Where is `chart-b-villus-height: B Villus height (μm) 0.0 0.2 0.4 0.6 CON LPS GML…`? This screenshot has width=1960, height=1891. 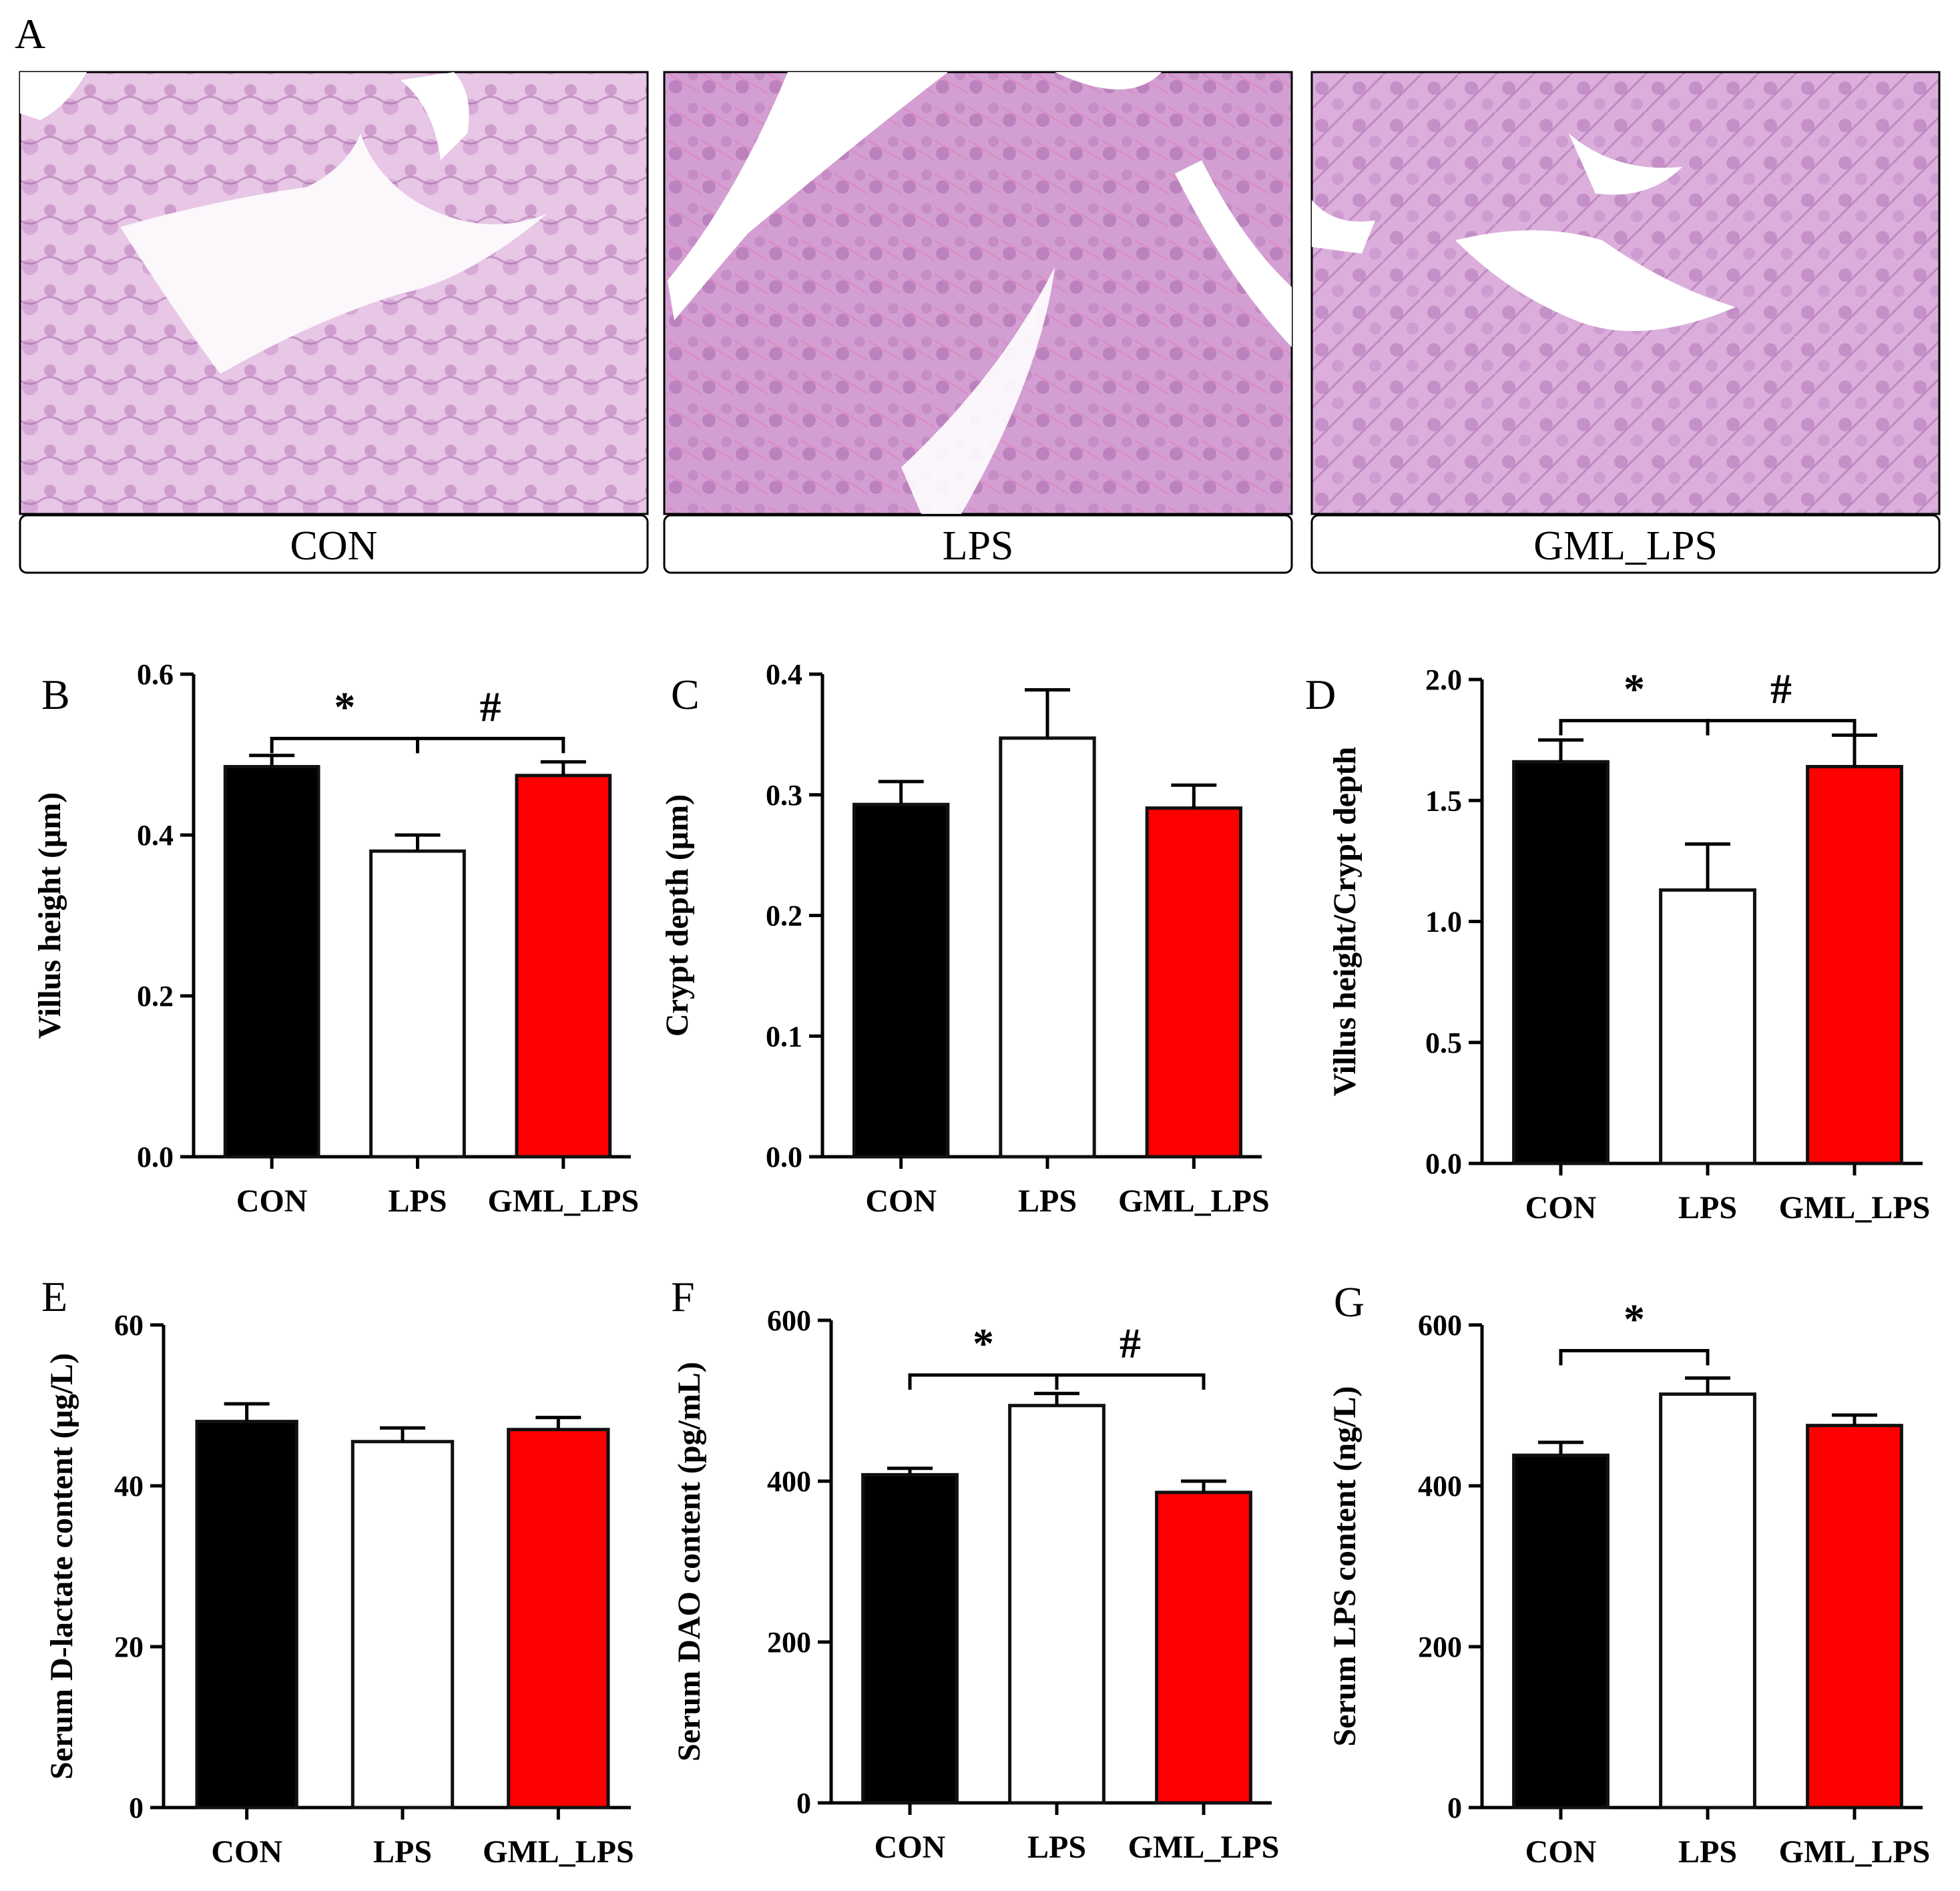
chart-b-villus-height: B Villus height (μm) 0.0 0.2 0.4 0.6 CON LPS GML… is located at coordinates (335, 939).